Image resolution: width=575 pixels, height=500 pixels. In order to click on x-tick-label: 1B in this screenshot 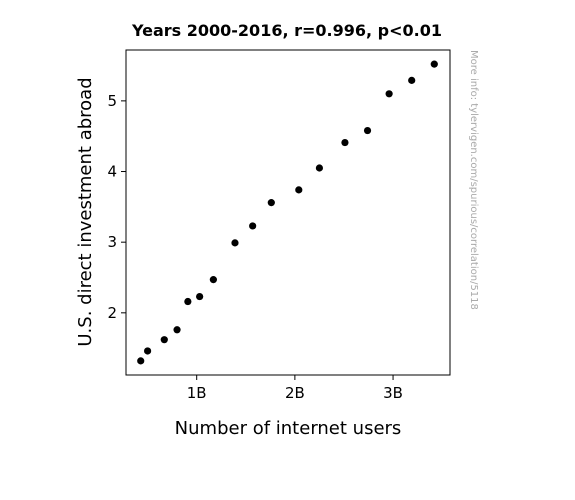, I will do `click(197, 393)`.